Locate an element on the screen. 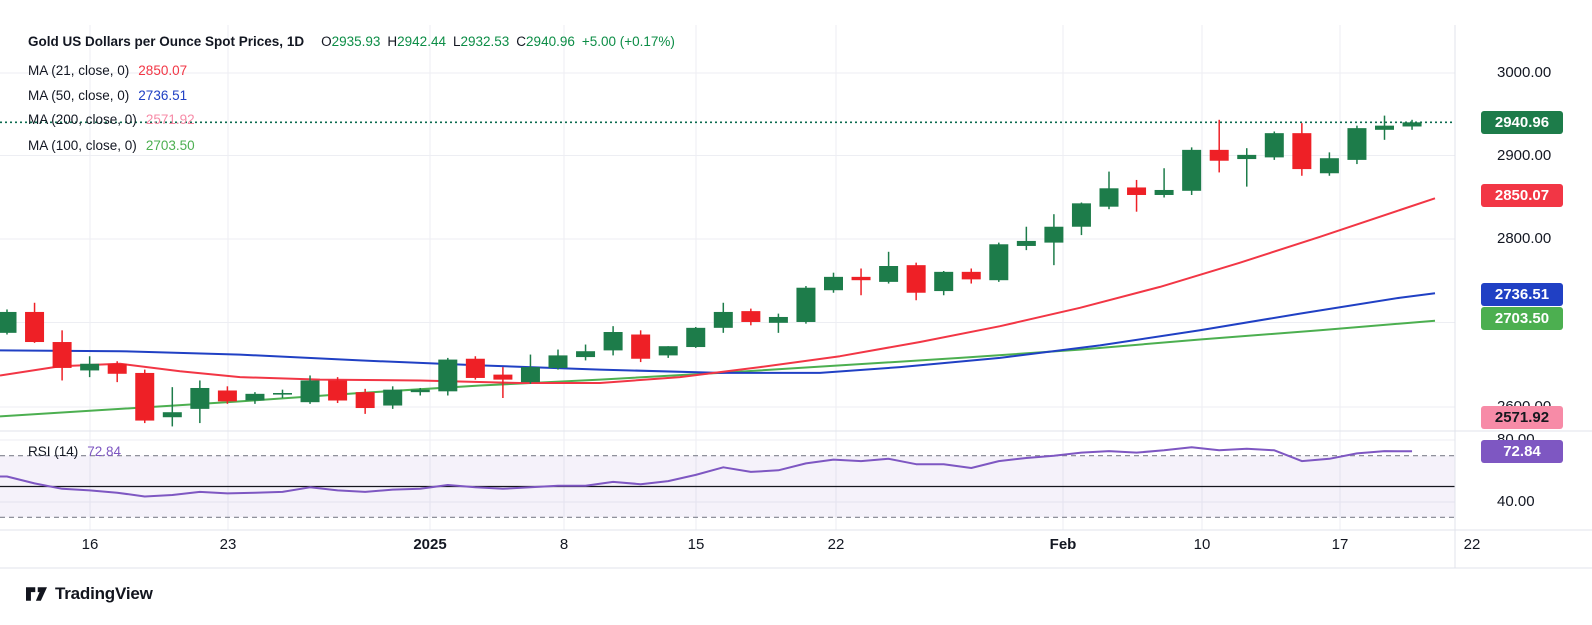 The image size is (1592, 625). tradingview-logo: TradingView is located at coordinates (89, 594).